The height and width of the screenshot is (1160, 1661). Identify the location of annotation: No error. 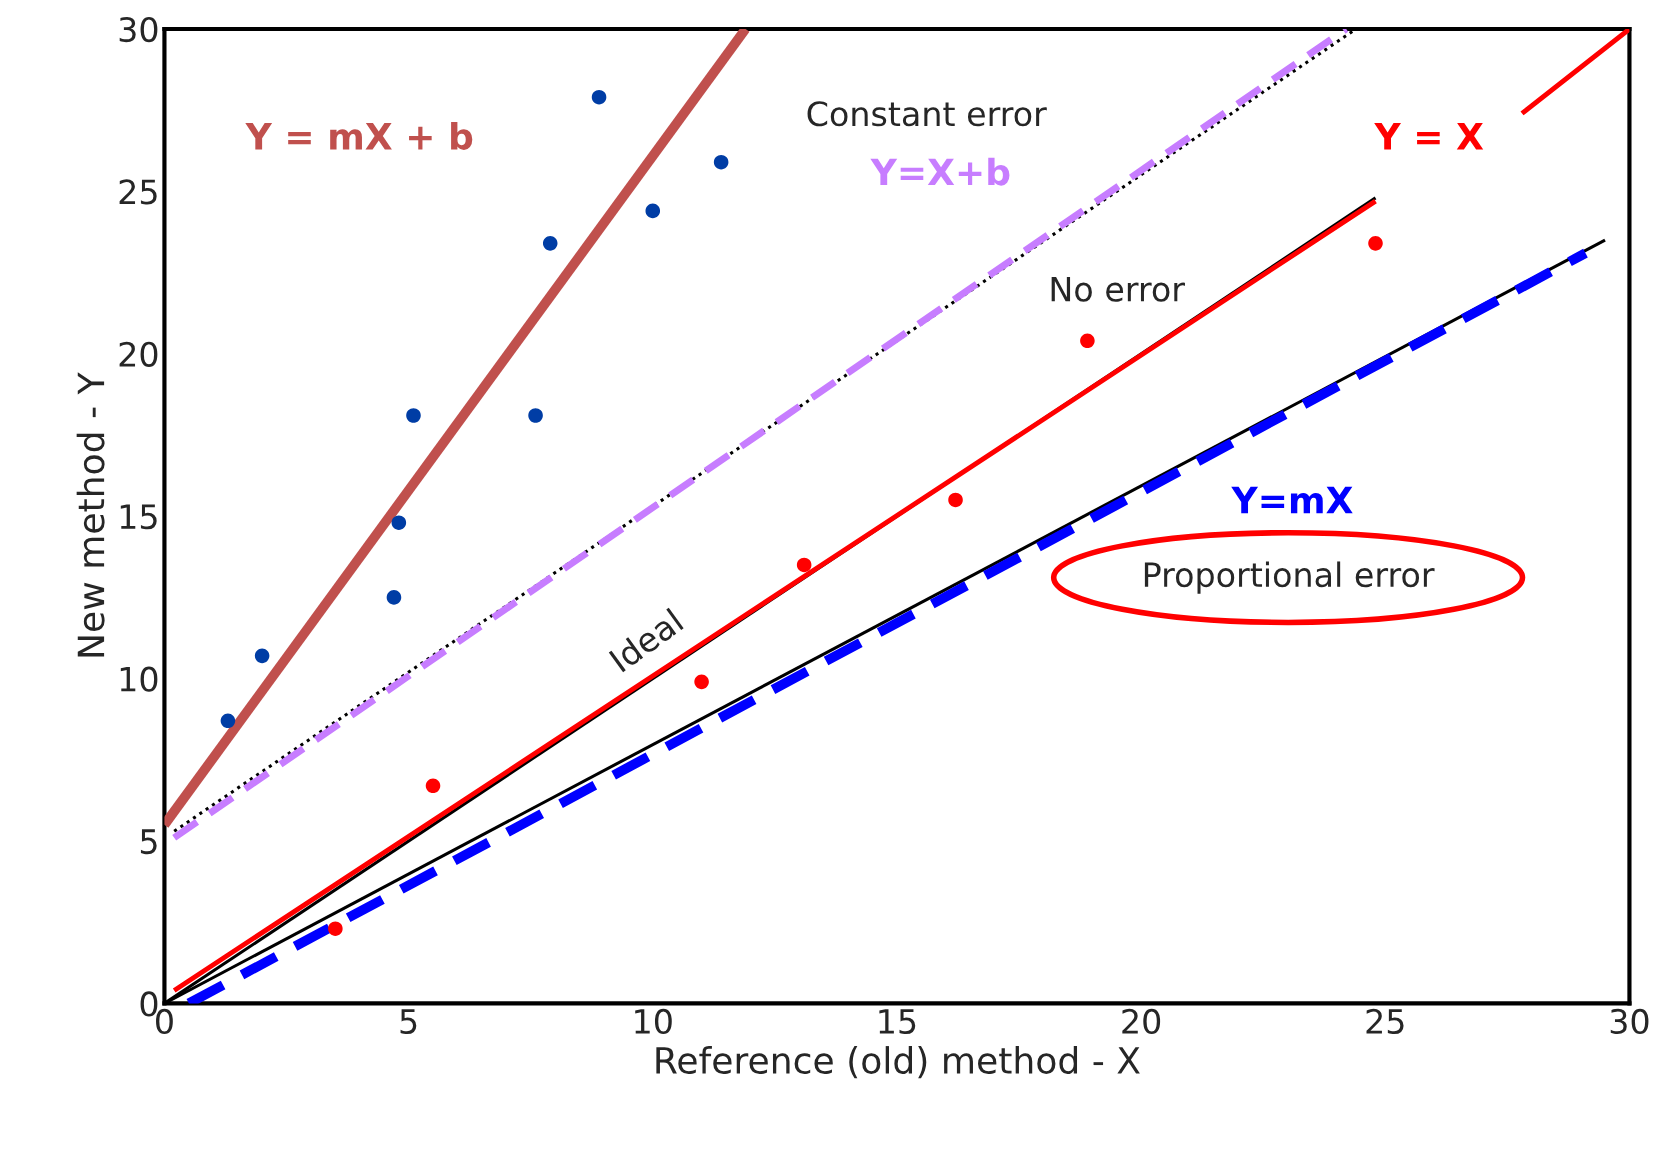
(1118, 289).